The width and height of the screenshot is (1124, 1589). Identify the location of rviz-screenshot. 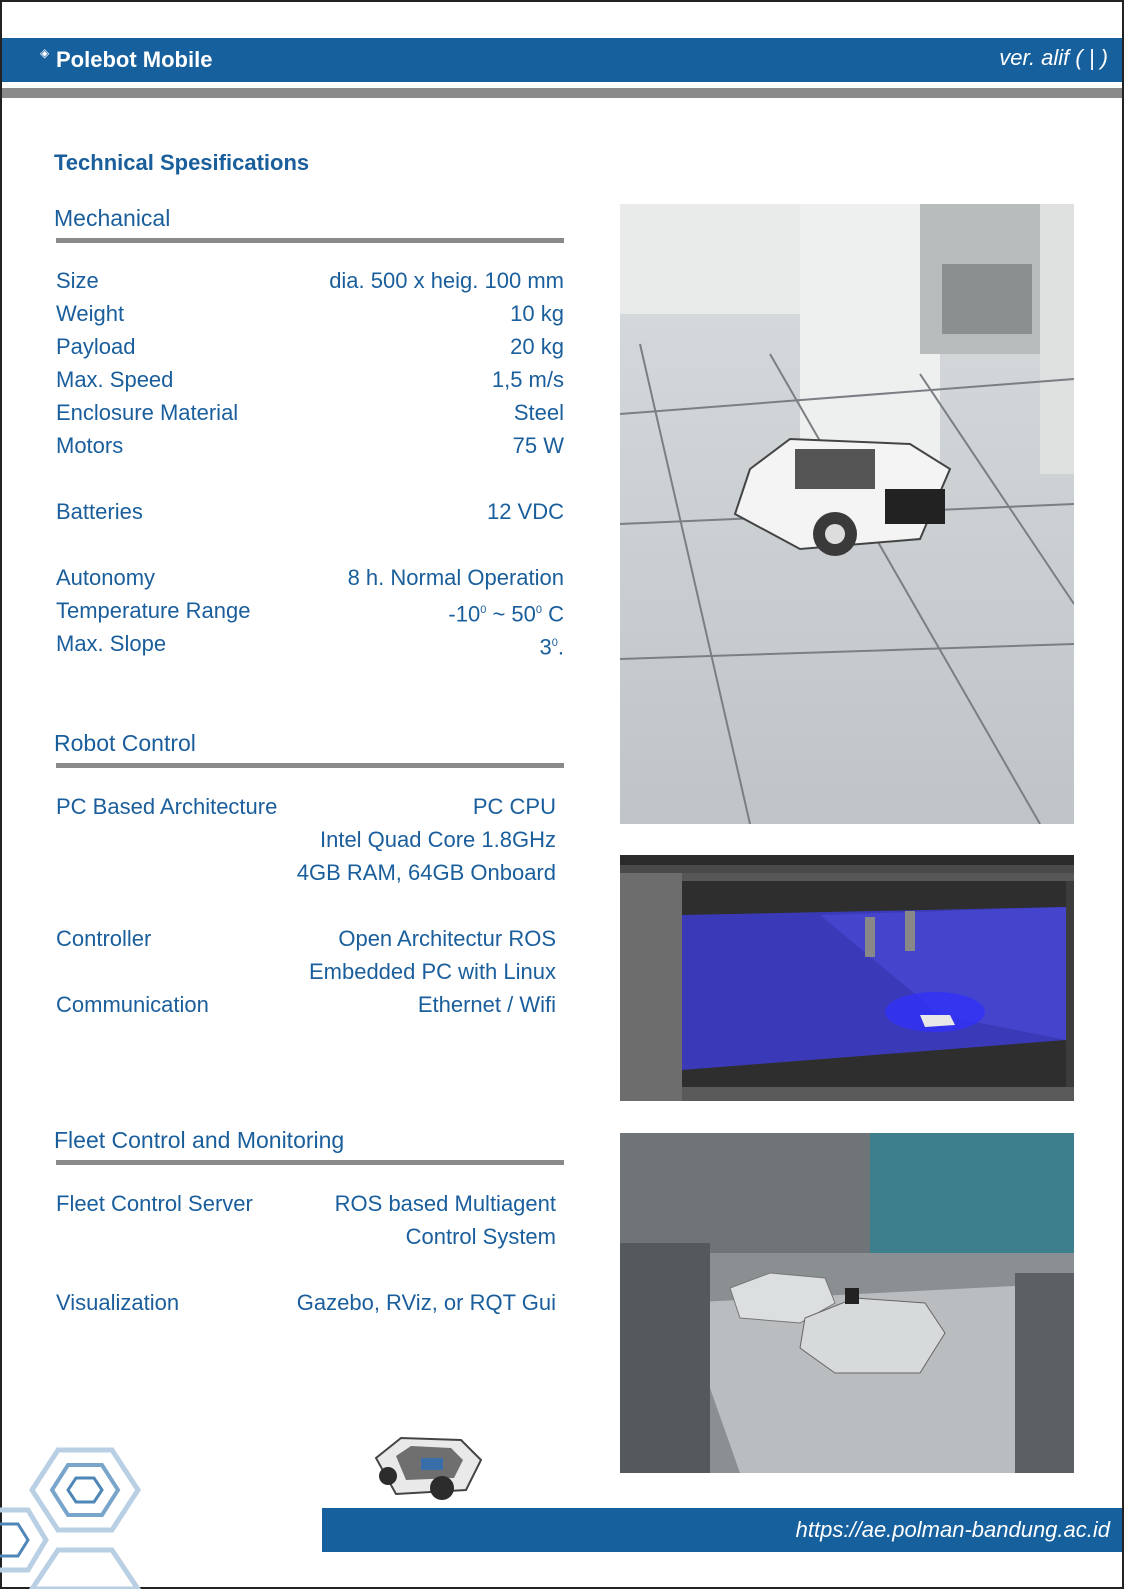
(847, 978).